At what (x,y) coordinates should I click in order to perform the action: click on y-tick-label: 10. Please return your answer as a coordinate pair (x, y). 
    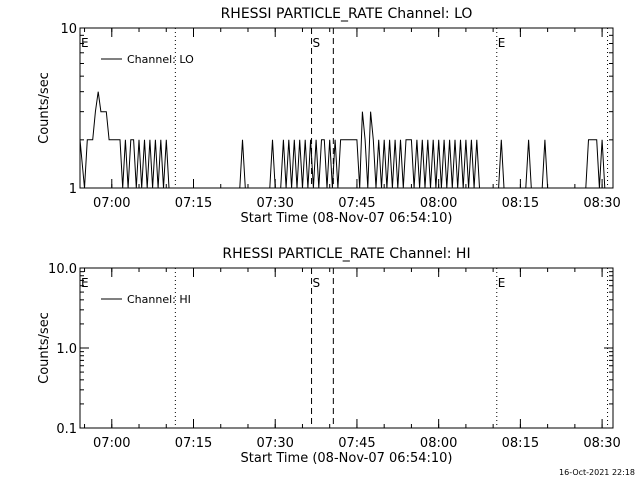
    Looking at the image, I should click on (68, 29).